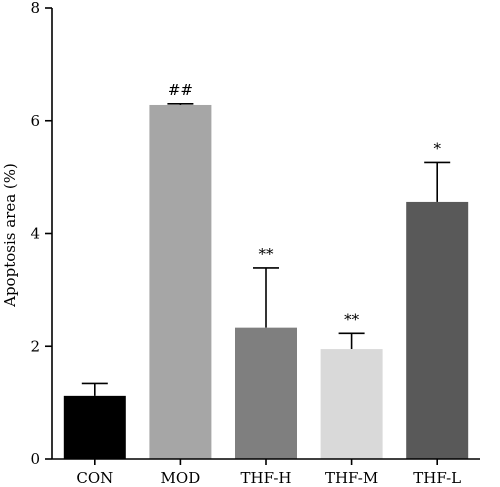  I want to click on y-axis: 0 2 4 6 8, so click(41, 234).